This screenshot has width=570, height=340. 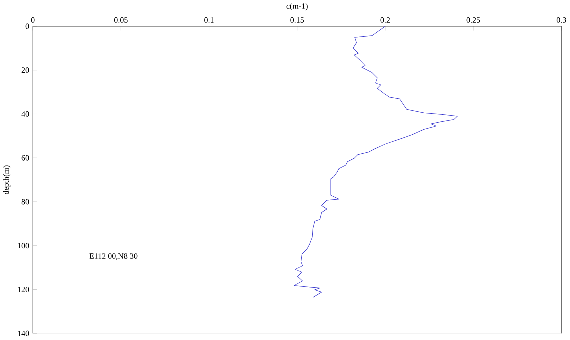 What do you see at coordinates (121, 21) in the screenshot?
I see `x-tick-label: 0.05` at bounding box center [121, 21].